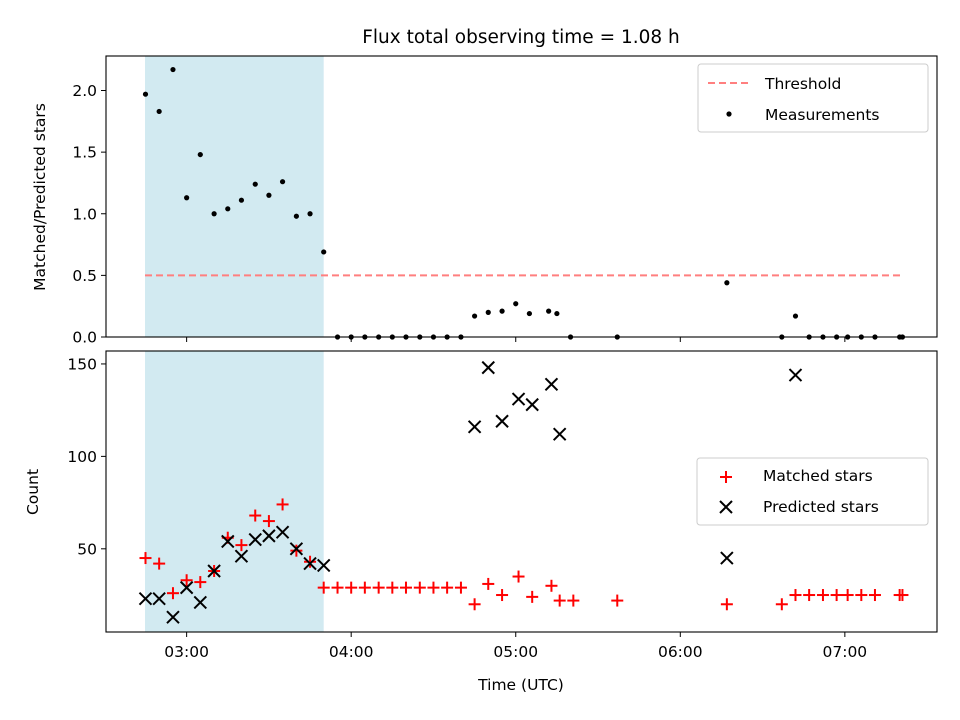 The image size is (960, 720). What do you see at coordinates (812, 491) in the screenshot?
I see `count-legend: Matched stars Predicted stars` at bounding box center [812, 491].